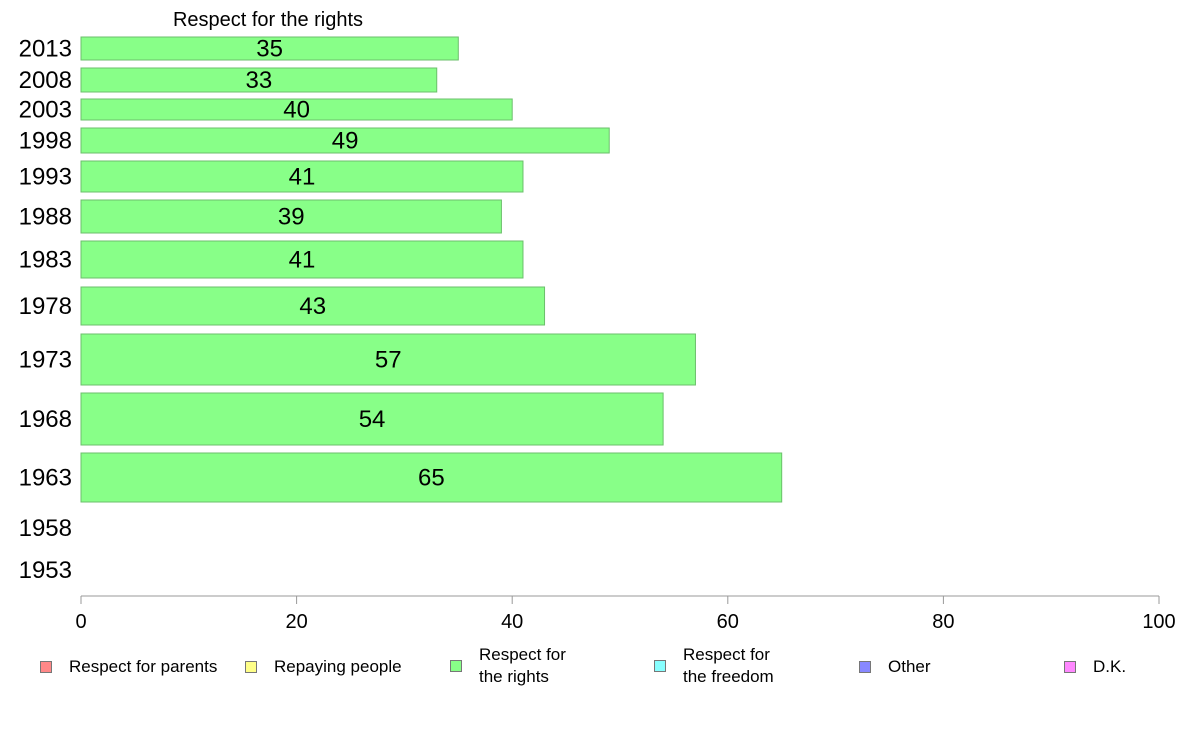  I want to click on y-tick-label: 1968, so click(45, 419).